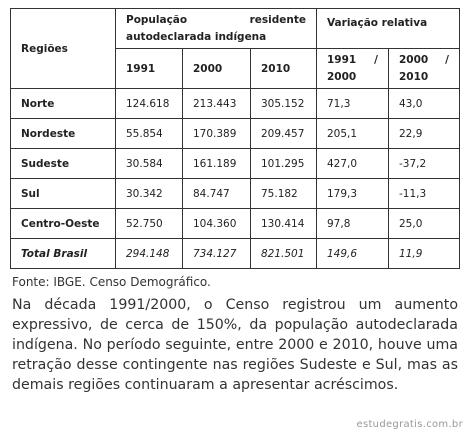 Image resolution: width=471 pixels, height=436 pixels. What do you see at coordinates (352, 223) in the screenshot?
I see `value-cell: 97,8` at bounding box center [352, 223].